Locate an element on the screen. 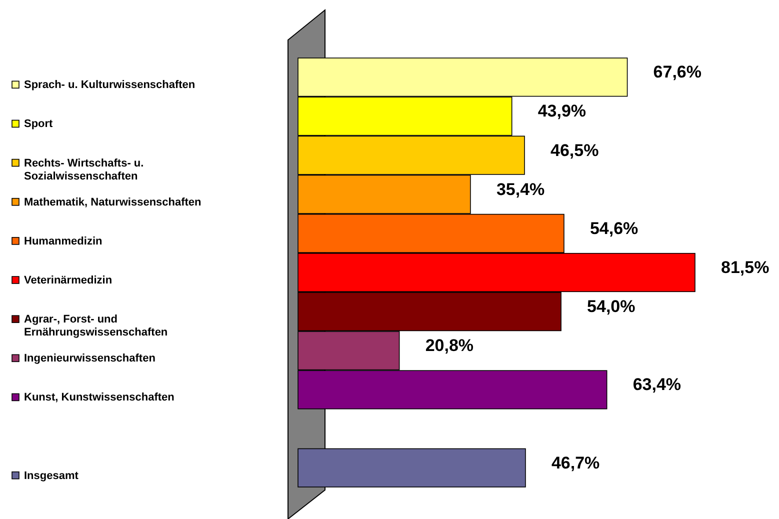 Image resolution: width=779 pixels, height=519 pixels. y-tick-label: Sprach- u. Kulturwissenschaften is located at coordinates (110, 85).